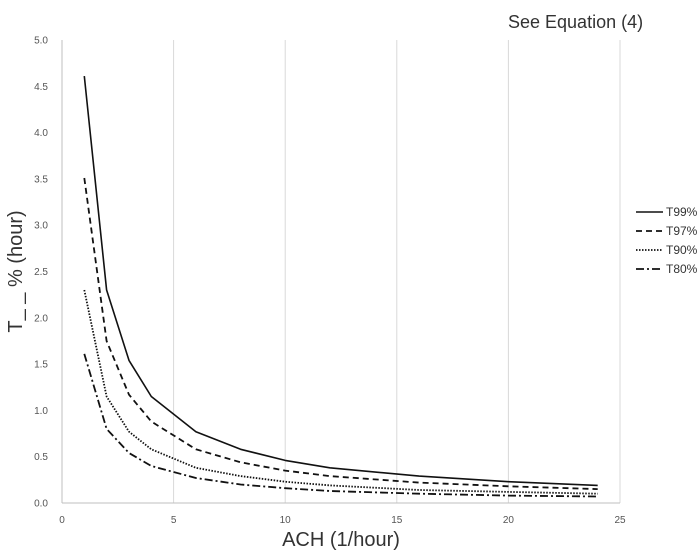 The height and width of the screenshot is (554, 700). What do you see at coordinates (41, 179) in the screenshot?
I see `y-tick-label: 3.5` at bounding box center [41, 179].